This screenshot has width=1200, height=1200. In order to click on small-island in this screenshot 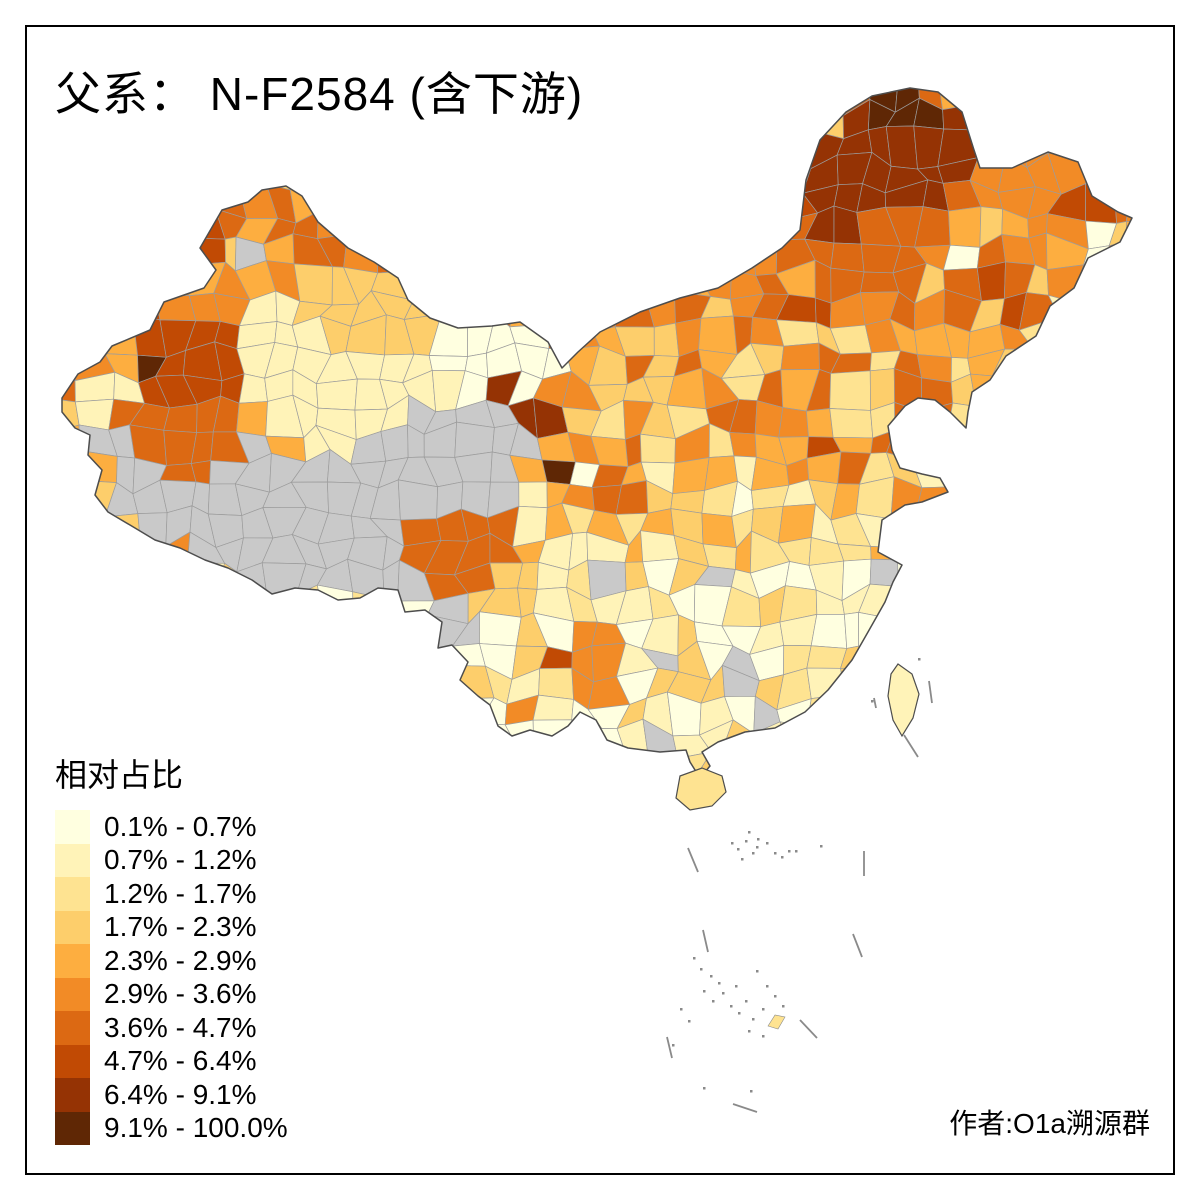, I will do `click(776, 1022)`.